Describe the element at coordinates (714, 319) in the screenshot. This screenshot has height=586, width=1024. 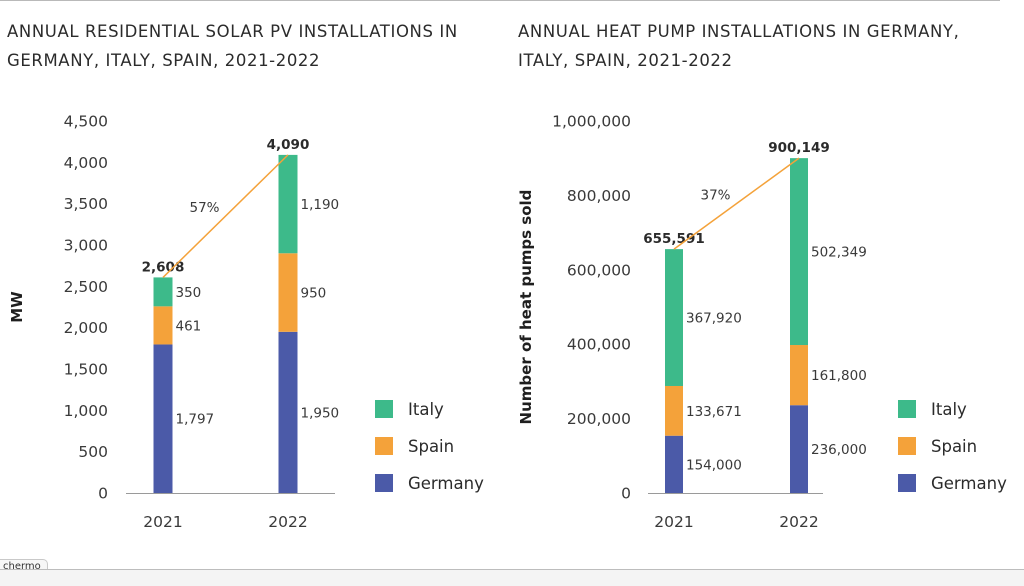
I see `data-label: 367,920` at that location.